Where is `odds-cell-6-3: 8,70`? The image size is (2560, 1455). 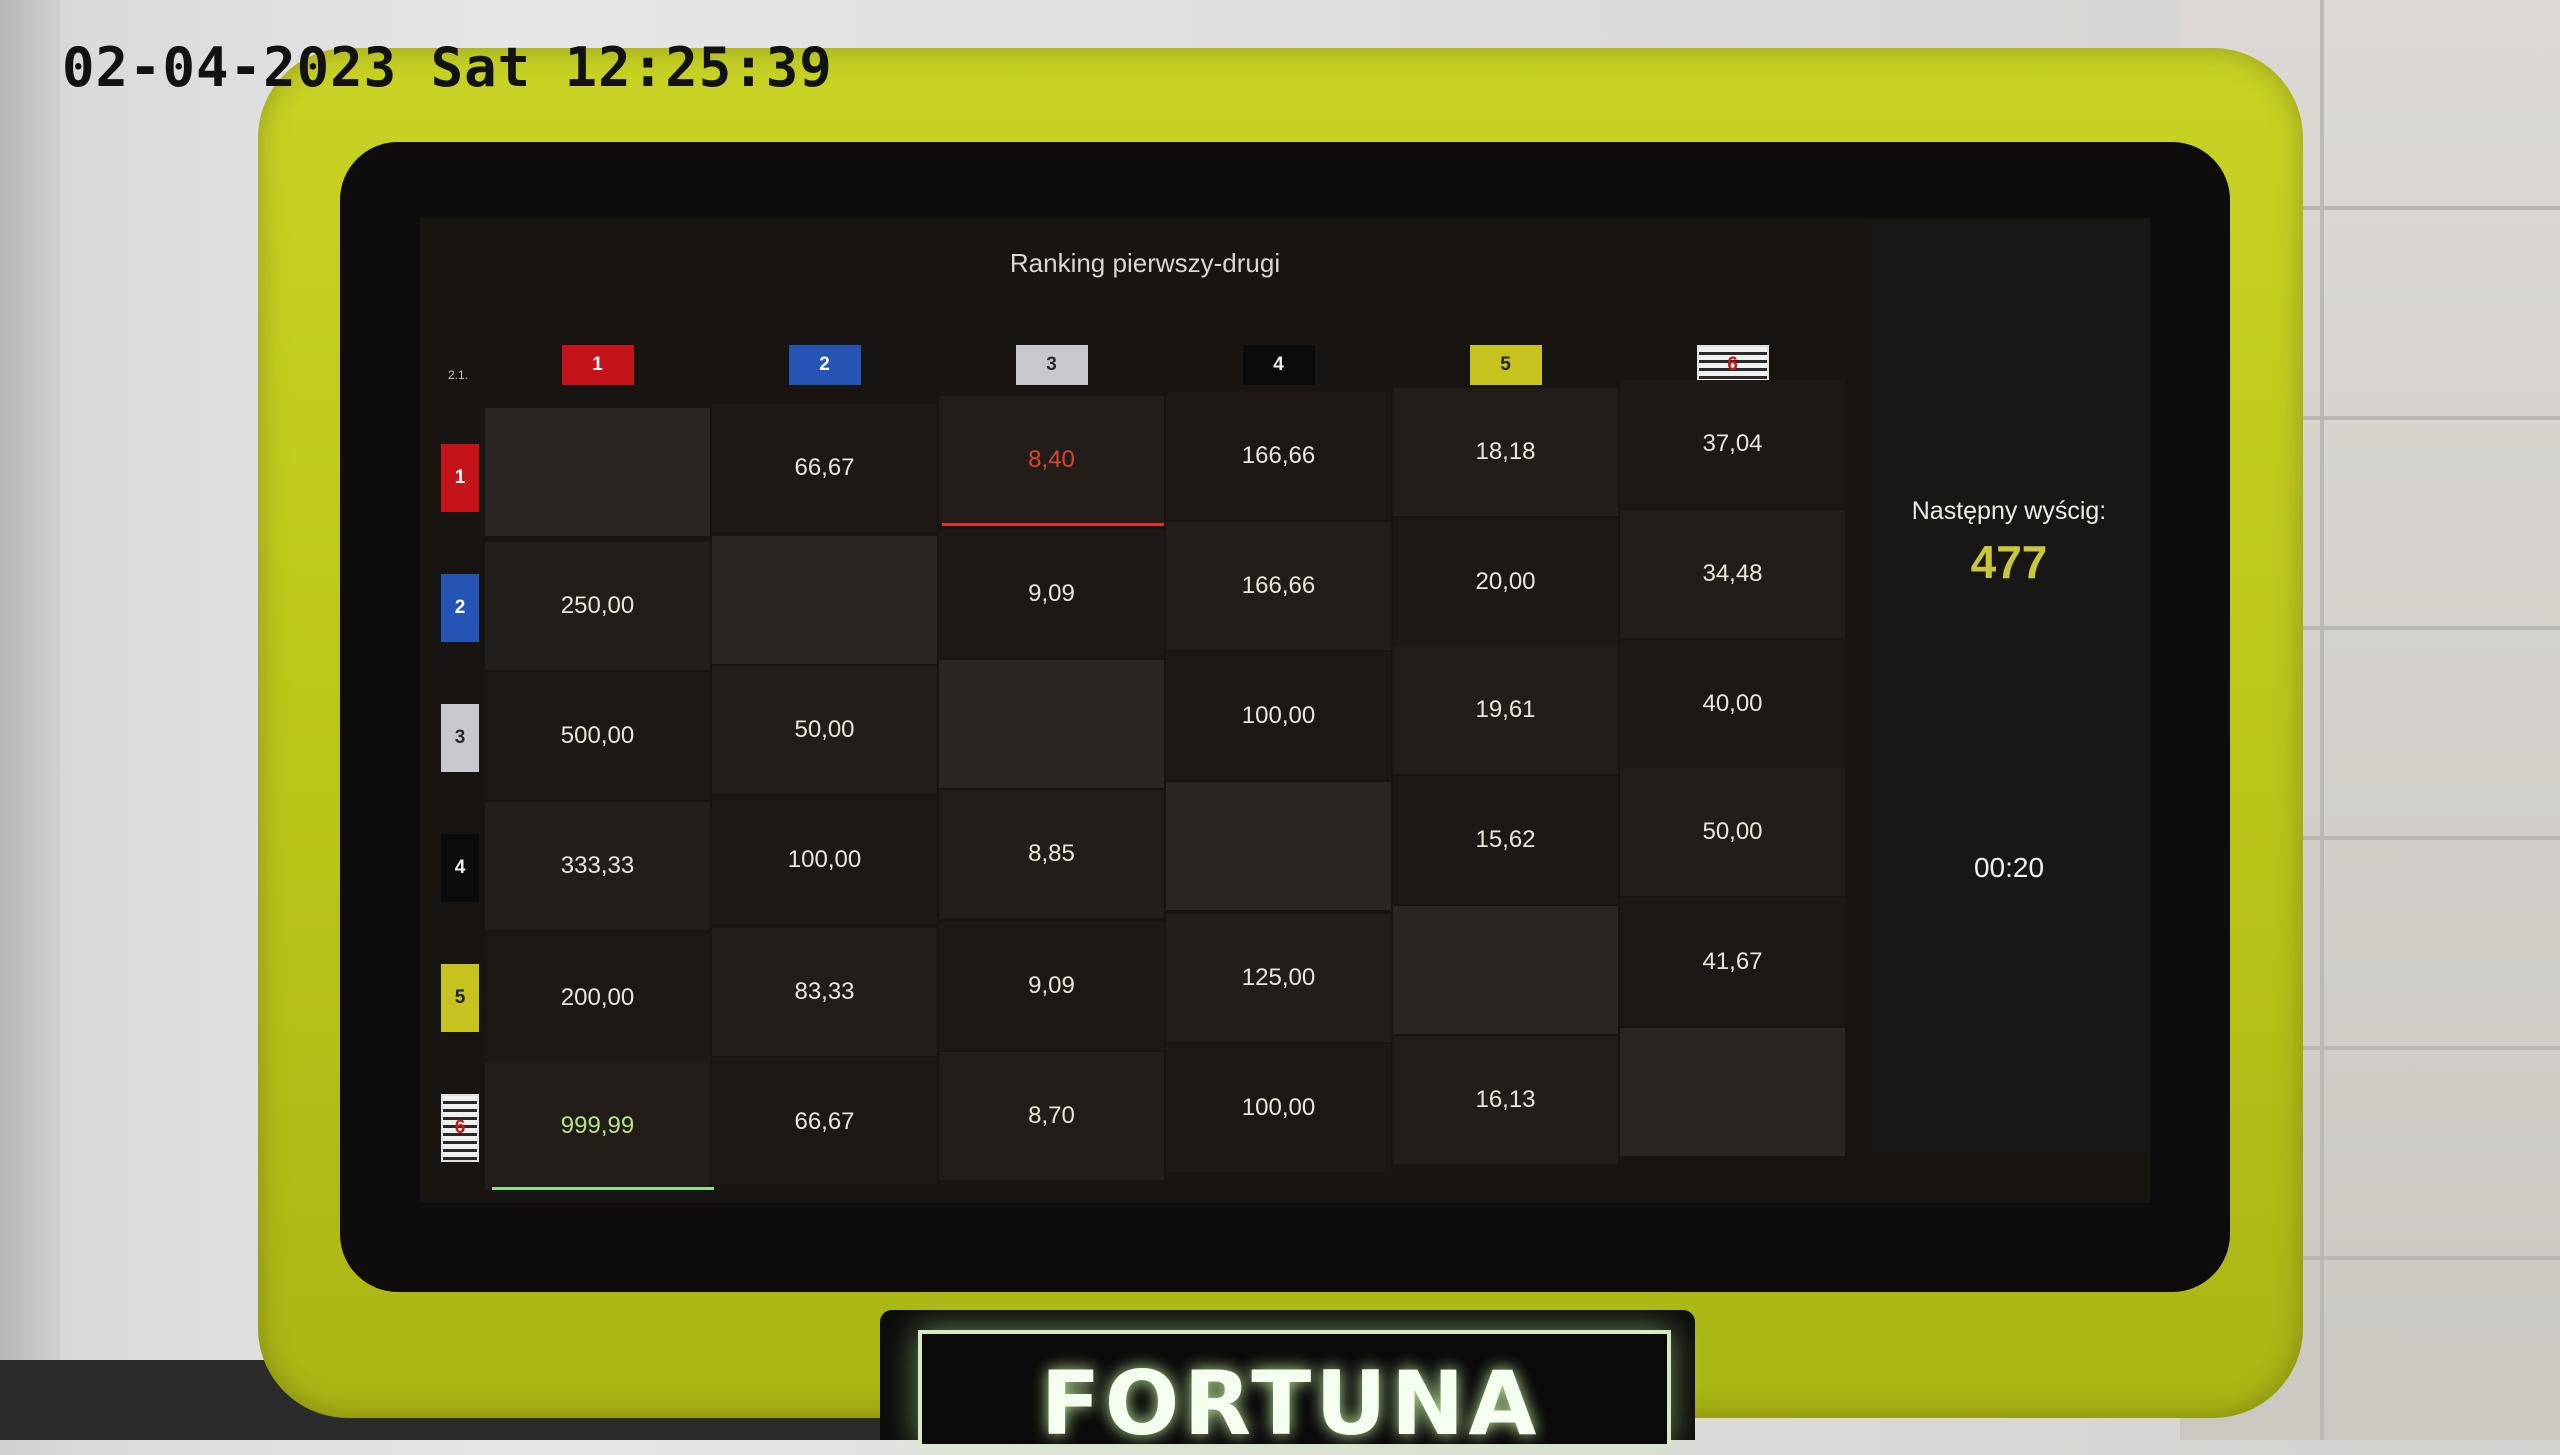 odds-cell-6-3: 8,70 is located at coordinates (1051, 1116).